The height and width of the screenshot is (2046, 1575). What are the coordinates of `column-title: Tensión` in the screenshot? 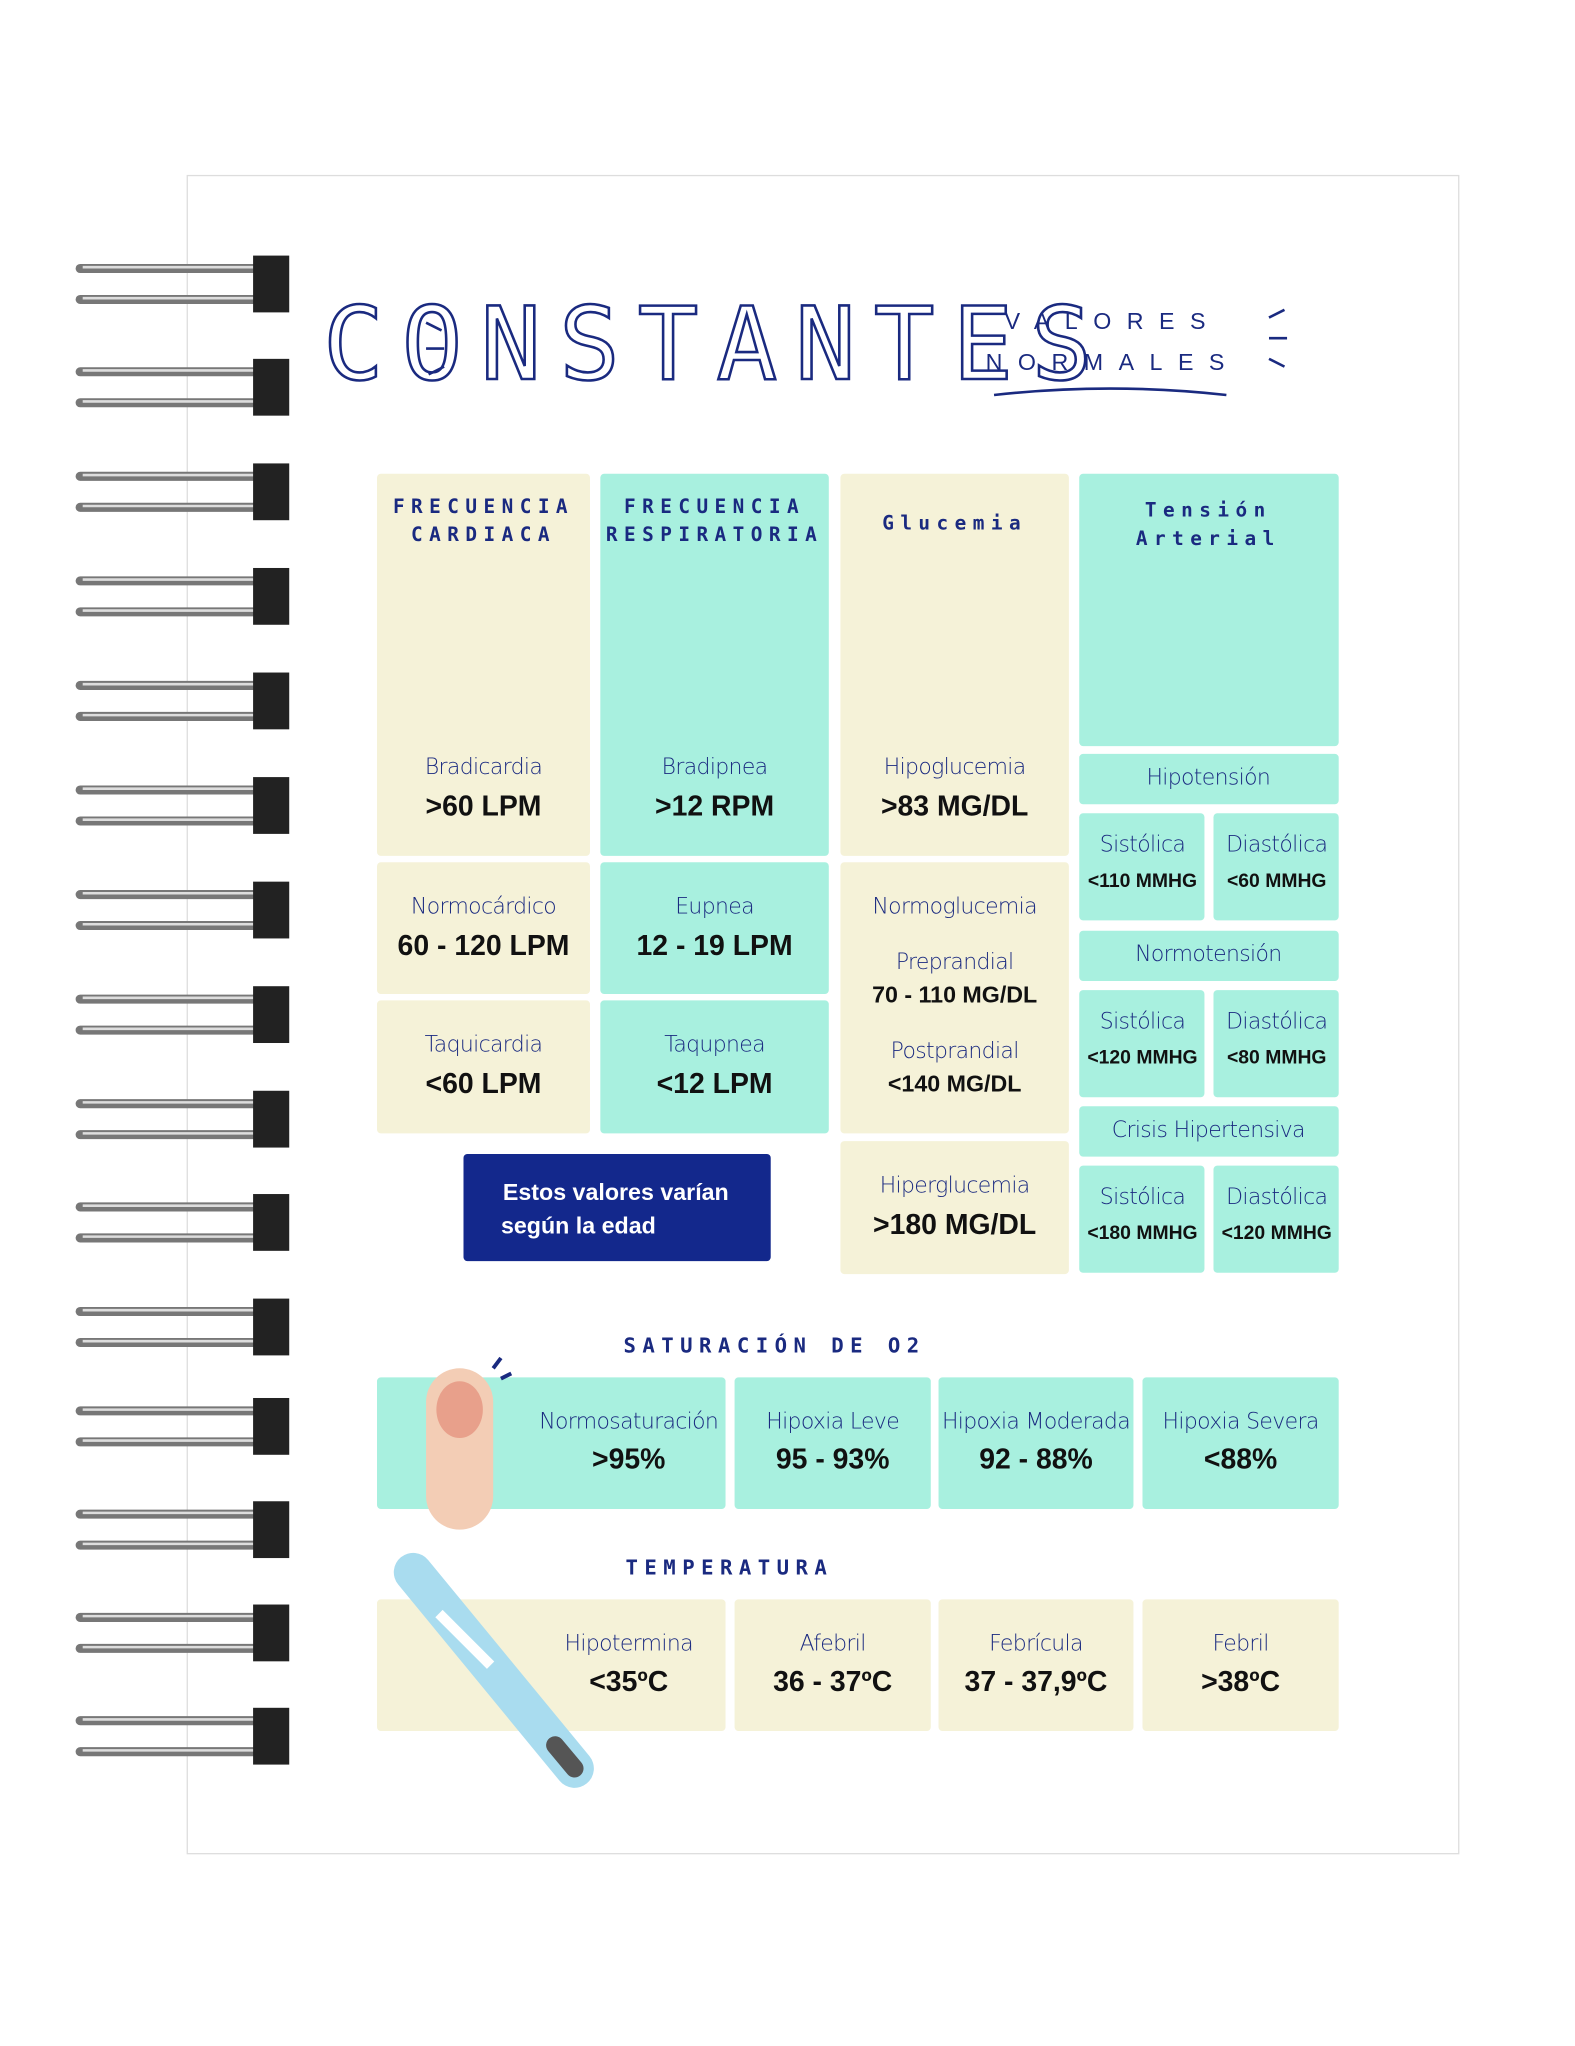 It's located at (1208, 510).